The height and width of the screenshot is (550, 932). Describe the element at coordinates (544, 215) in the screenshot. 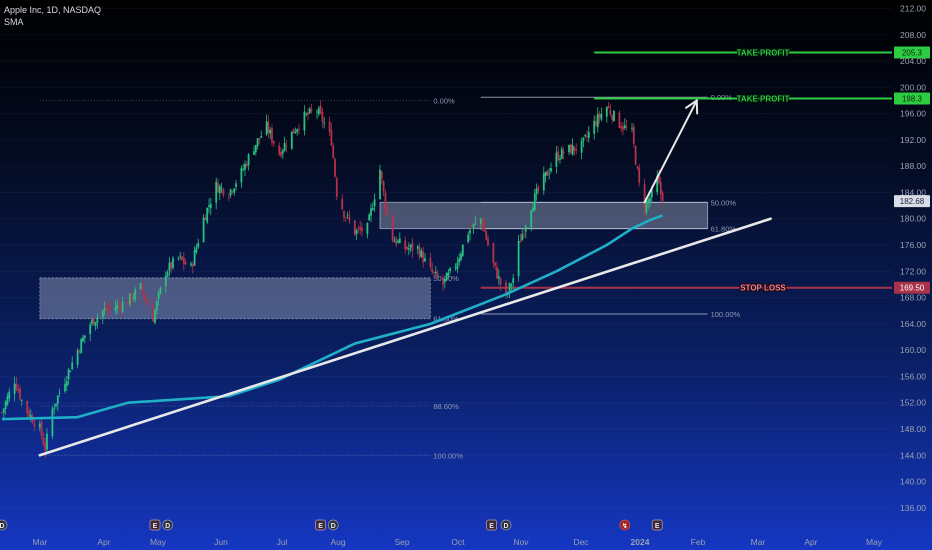

I see `support-zone-right` at that location.